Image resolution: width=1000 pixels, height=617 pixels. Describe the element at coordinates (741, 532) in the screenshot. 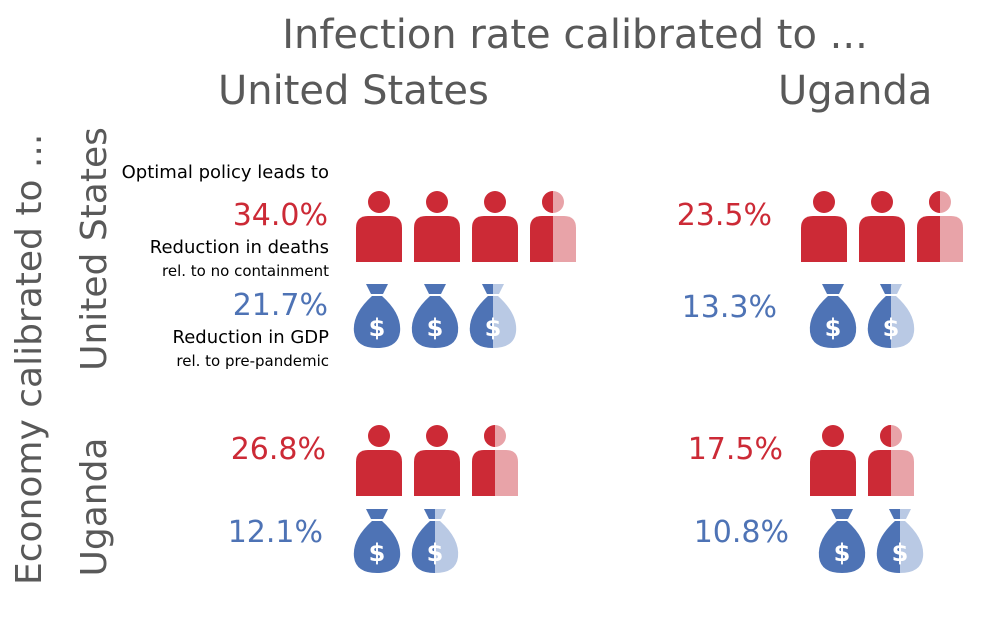

I see `gdp-value-ug-ug: 10.8%` at that location.